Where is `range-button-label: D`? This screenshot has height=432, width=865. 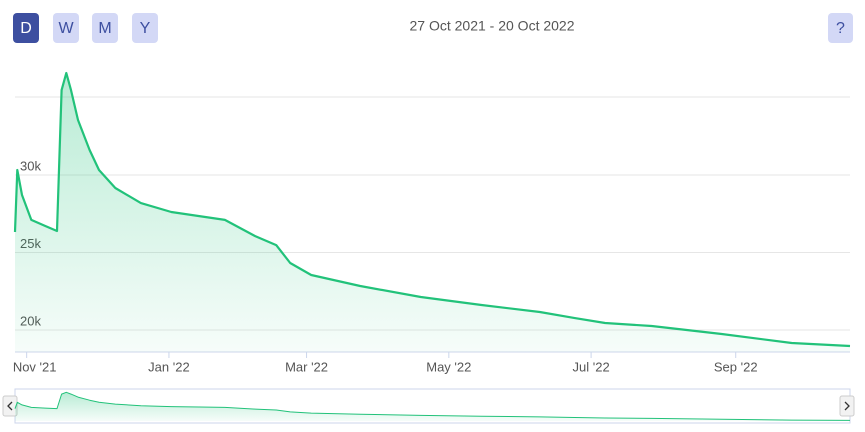 range-button-label: D is located at coordinates (26, 28).